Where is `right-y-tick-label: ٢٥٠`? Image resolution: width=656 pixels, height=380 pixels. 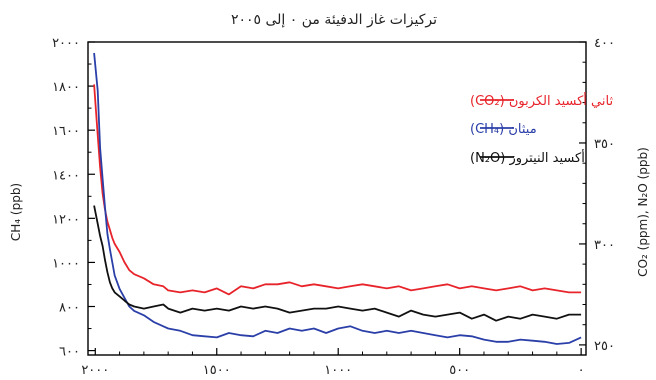 right-y-tick-label: ٢٥٠ is located at coordinates (604, 346).